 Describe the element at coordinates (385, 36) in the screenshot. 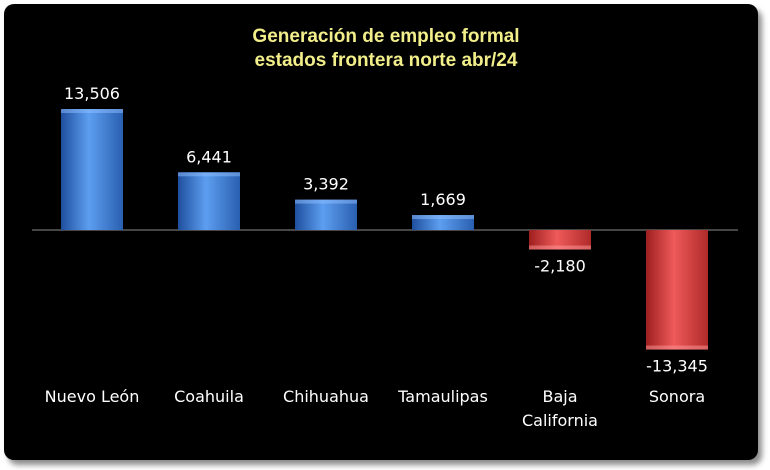

I see `chart-title-line-1: Generación de empleo formal` at that location.